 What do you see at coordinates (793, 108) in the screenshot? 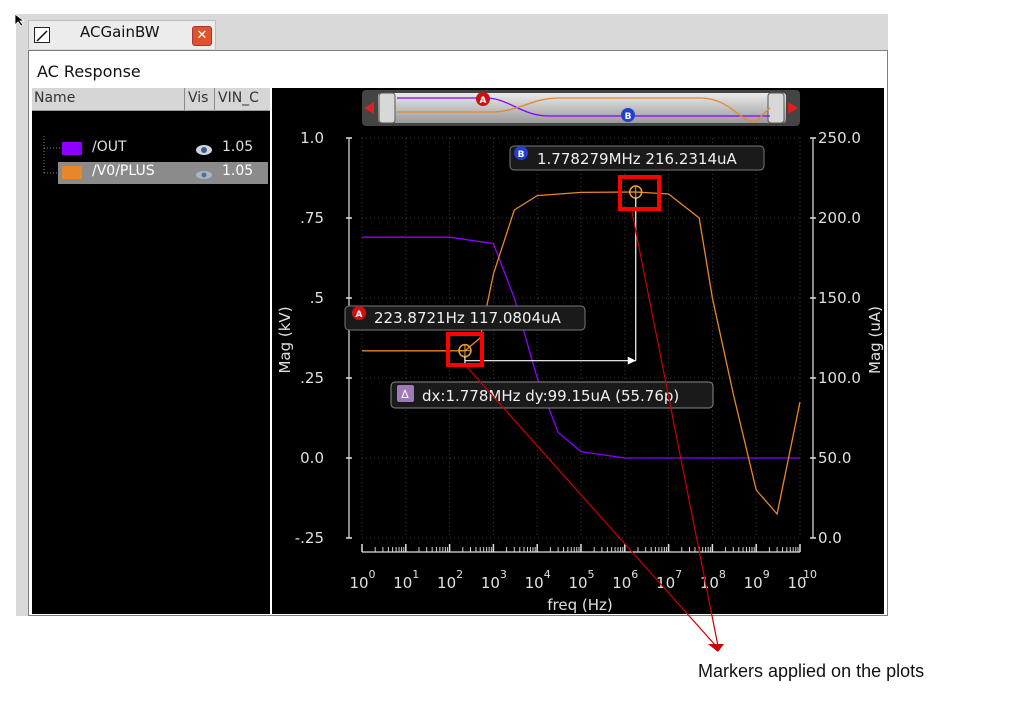
I see `scroll-right-arrow` at bounding box center [793, 108].